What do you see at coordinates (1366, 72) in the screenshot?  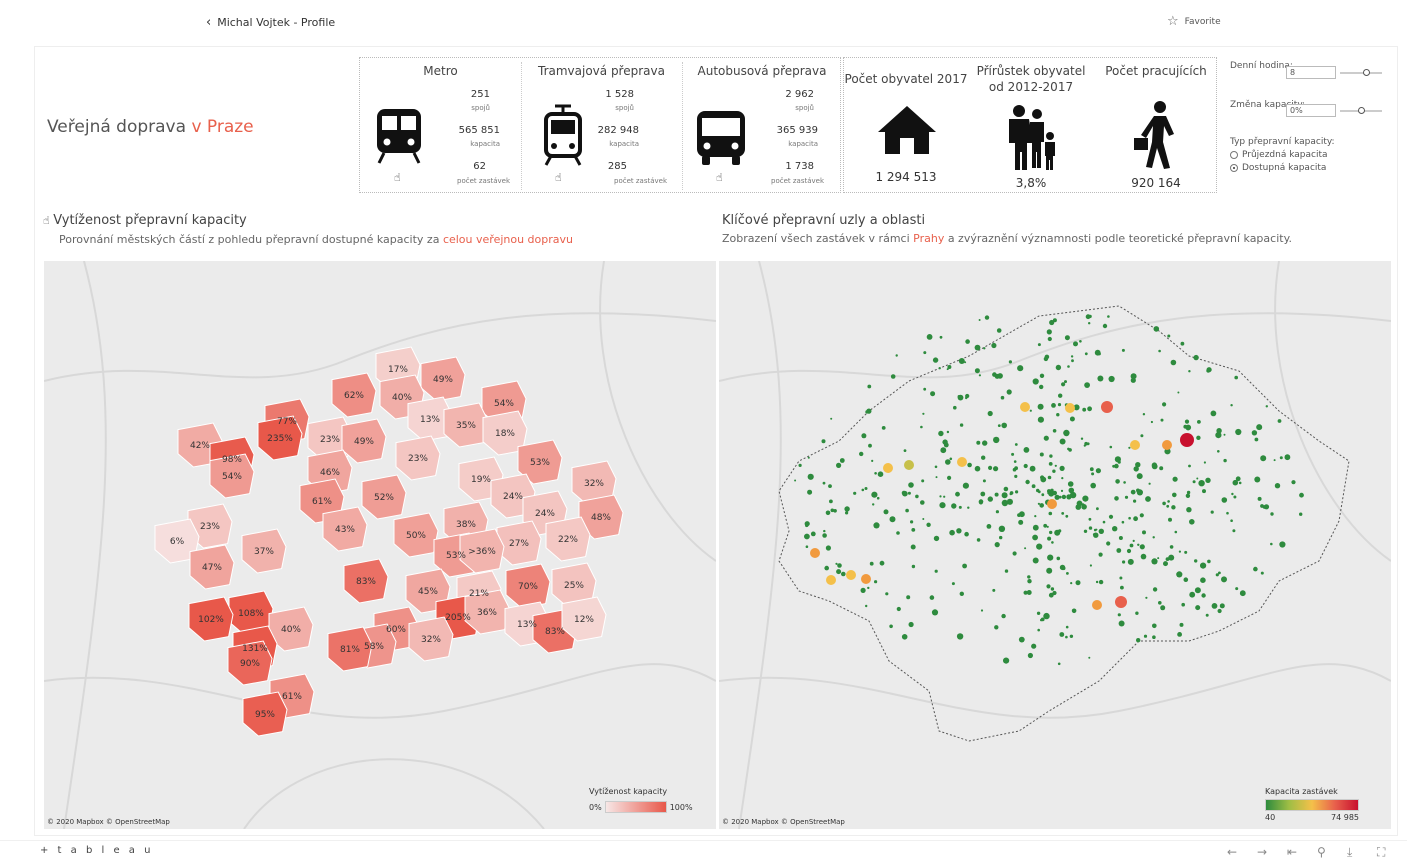 I see `hour-slider-knob` at bounding box center [1366, 72].